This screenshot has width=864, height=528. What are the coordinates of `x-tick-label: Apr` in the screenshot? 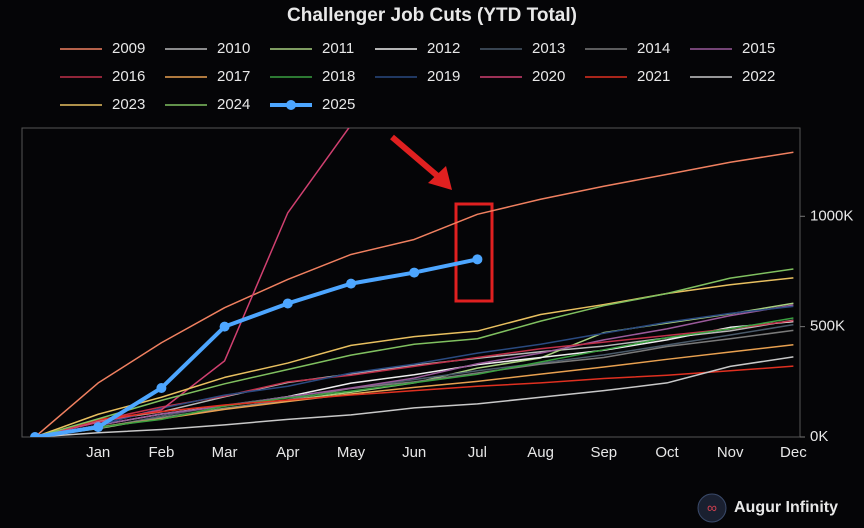 It's located at (287, 452).